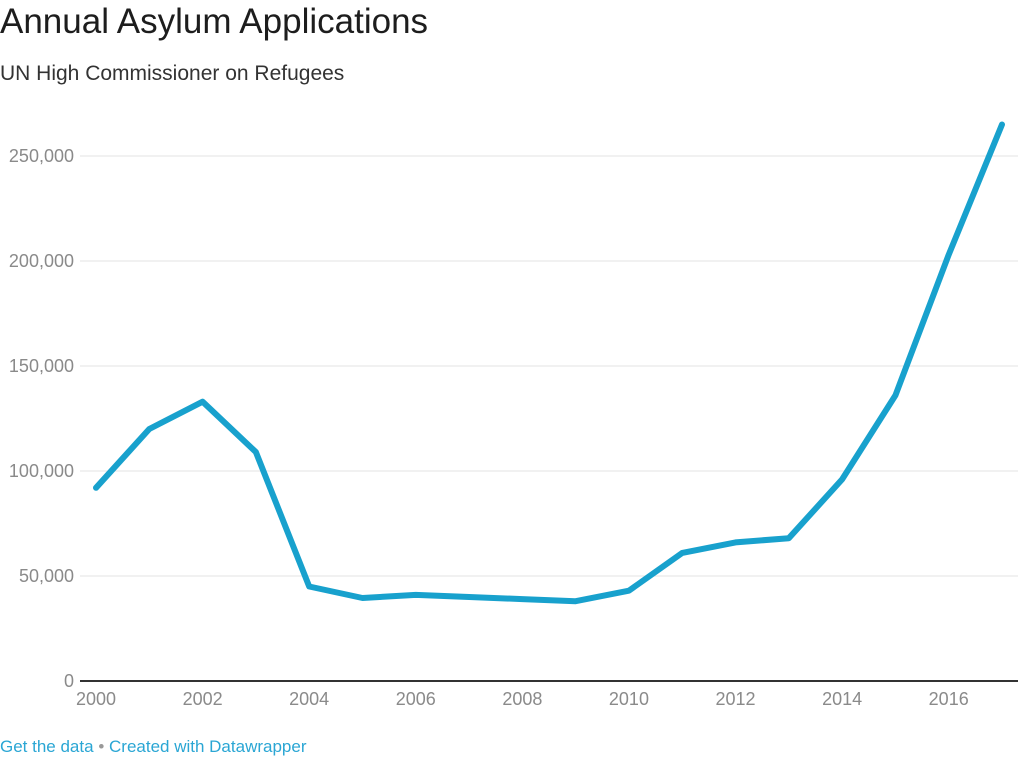 The height and width of the screenshot is (768, 1024). What do you see at coordinates (309, 699) in the screenshot?
I see `x-tick-label: 2004` at bounding box center [309, 699].